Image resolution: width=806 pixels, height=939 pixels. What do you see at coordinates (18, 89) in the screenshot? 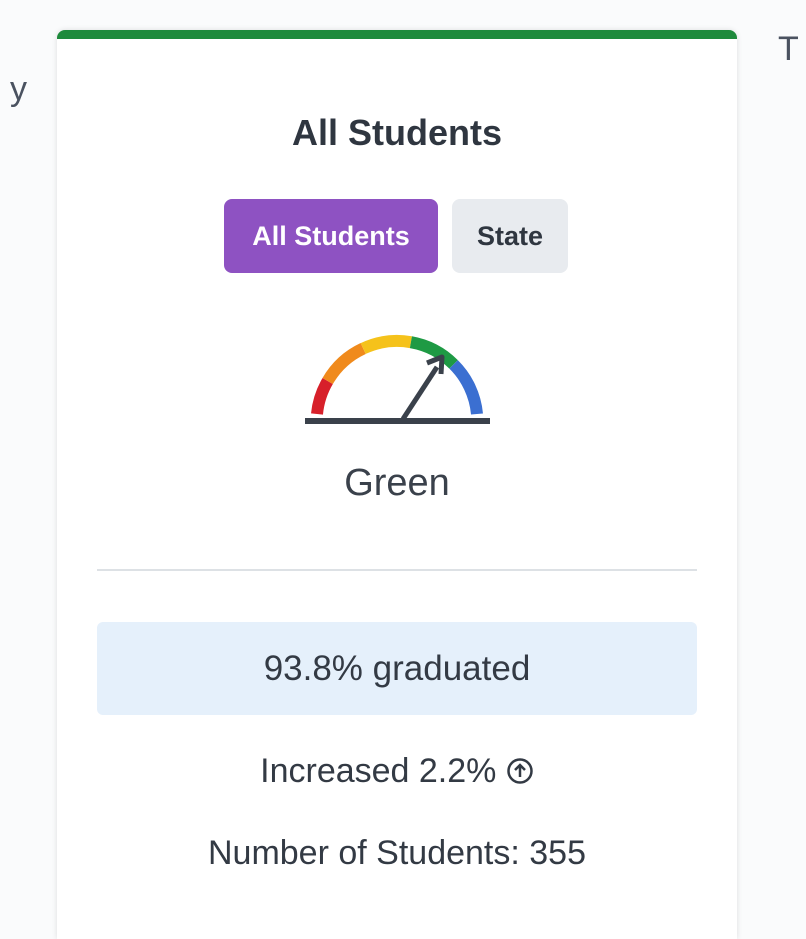
I see `edge-text: y` at bounding box center [18, 89].